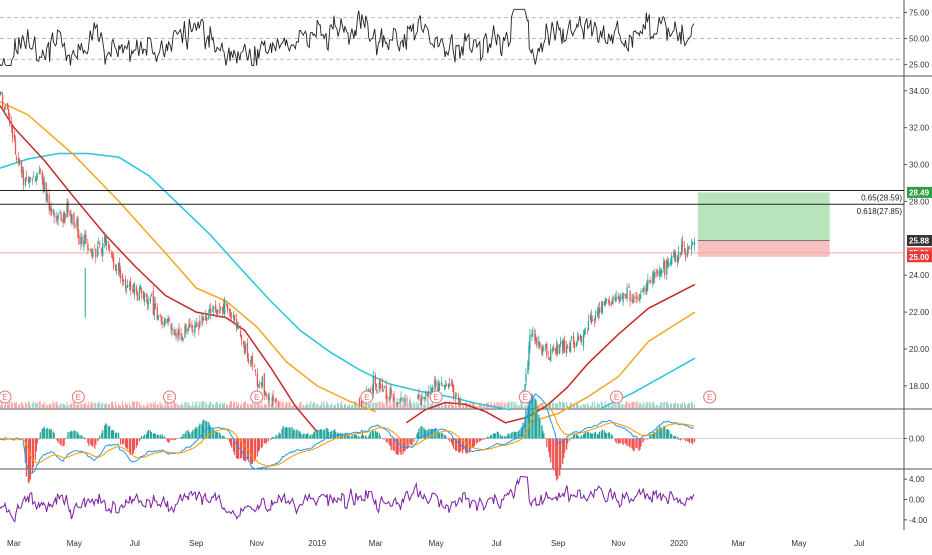  I want to click on price-tick-label: 20.00, so click(919, 349).